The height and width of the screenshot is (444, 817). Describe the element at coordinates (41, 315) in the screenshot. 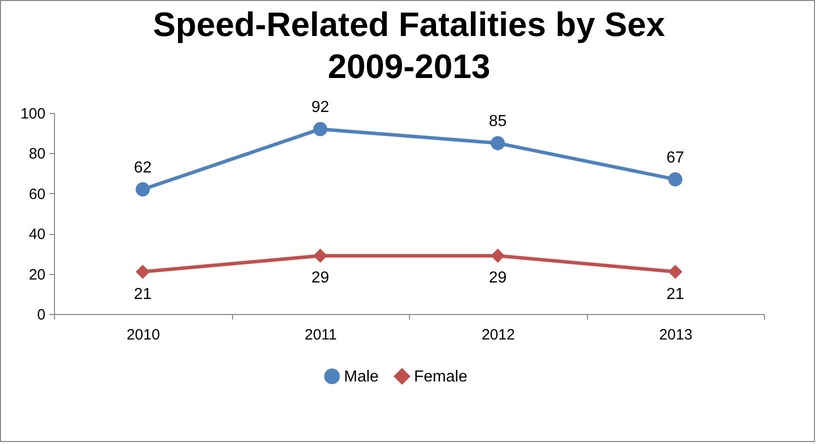

I see `y-tick-label: 0` at that location.